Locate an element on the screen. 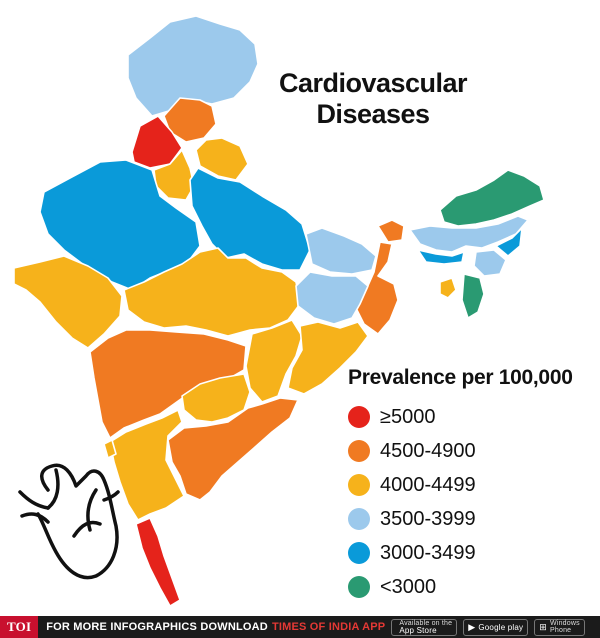 The image size is (600, 638). play-icon: ▶ is located at coordinates (472, 626).